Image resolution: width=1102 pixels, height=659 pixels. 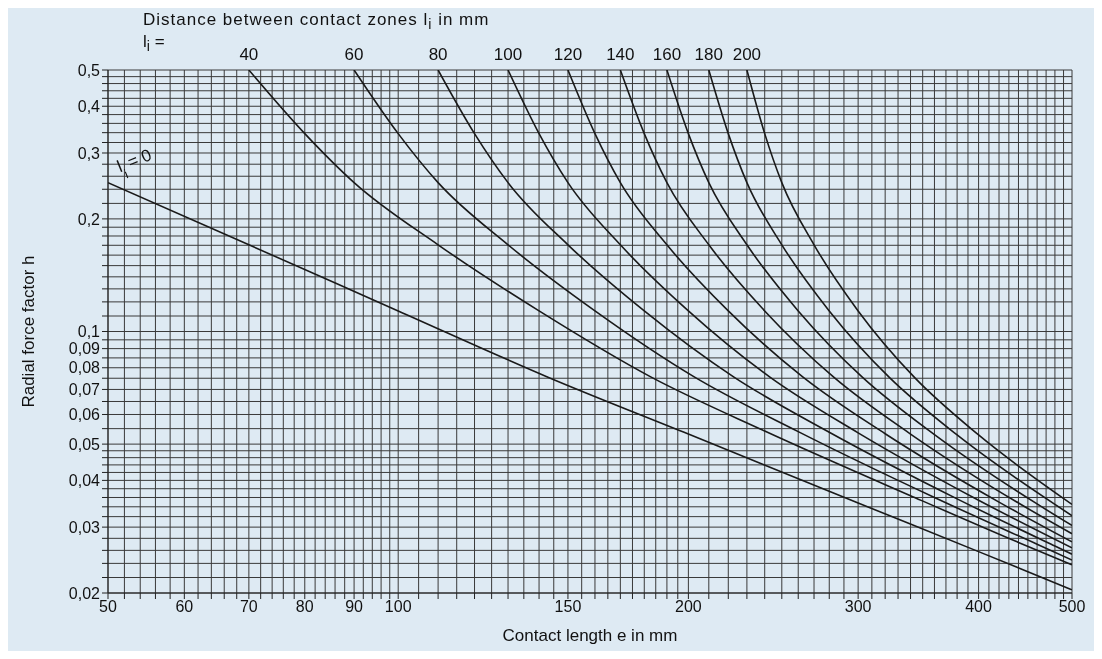 What do you see at coordinates (438, 54) in the screenshot?
I see `series-label: 80` at bounding box center [438, 54].